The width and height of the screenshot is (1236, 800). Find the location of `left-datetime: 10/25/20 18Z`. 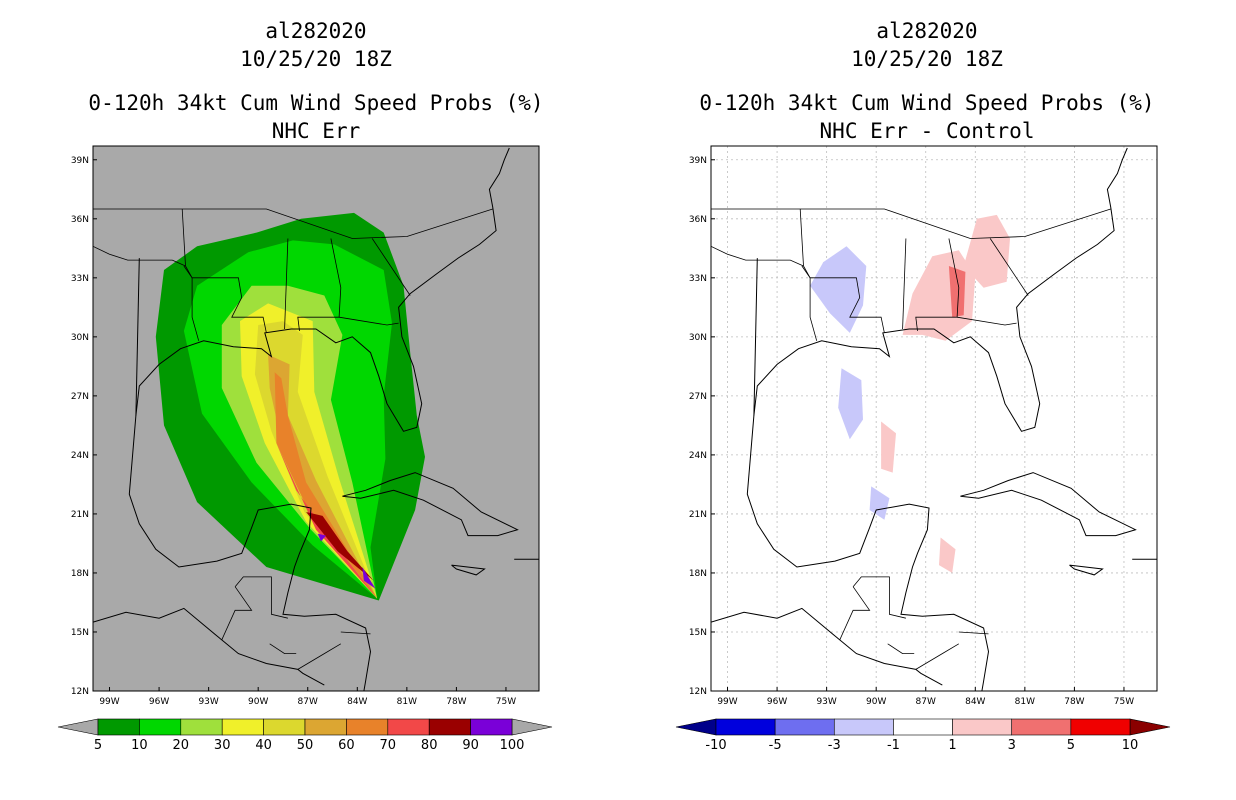

left-datetime: 10/25/20 18Z is located at coordinates (316, 59).